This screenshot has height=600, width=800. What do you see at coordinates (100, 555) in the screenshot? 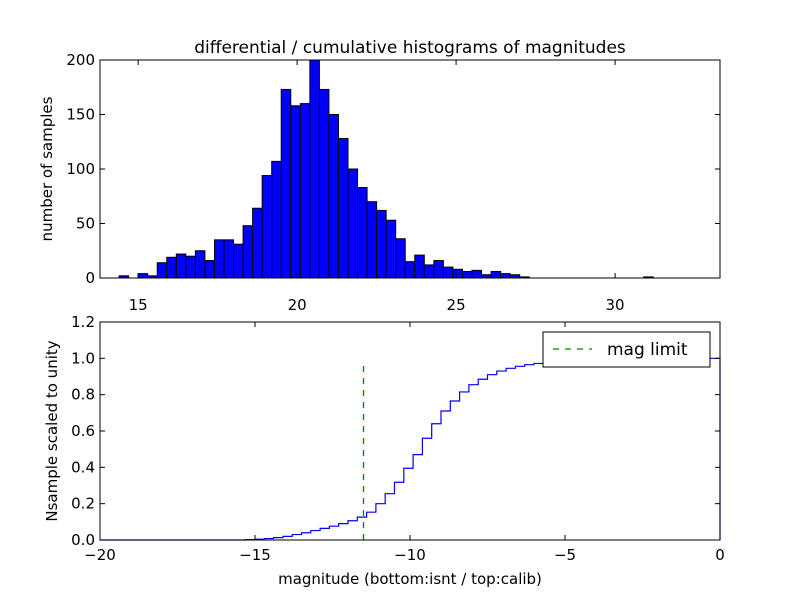
I see `cumulative-x-tick-label: −20` at bounding box center [100, 555].